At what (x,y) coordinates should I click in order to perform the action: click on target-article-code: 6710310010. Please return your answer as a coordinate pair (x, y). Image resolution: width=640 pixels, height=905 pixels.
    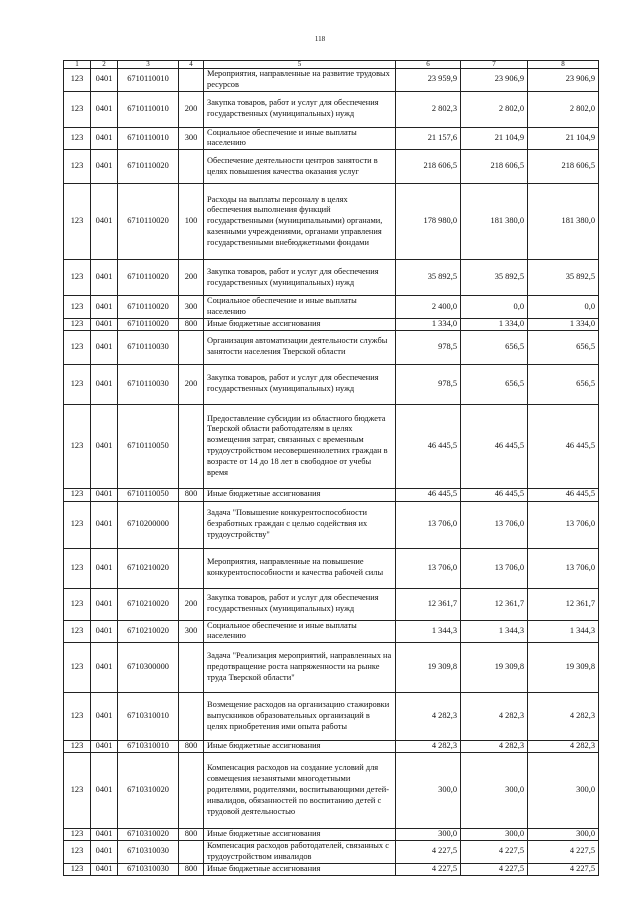
    Looking at the image, I should click on (148, 746).